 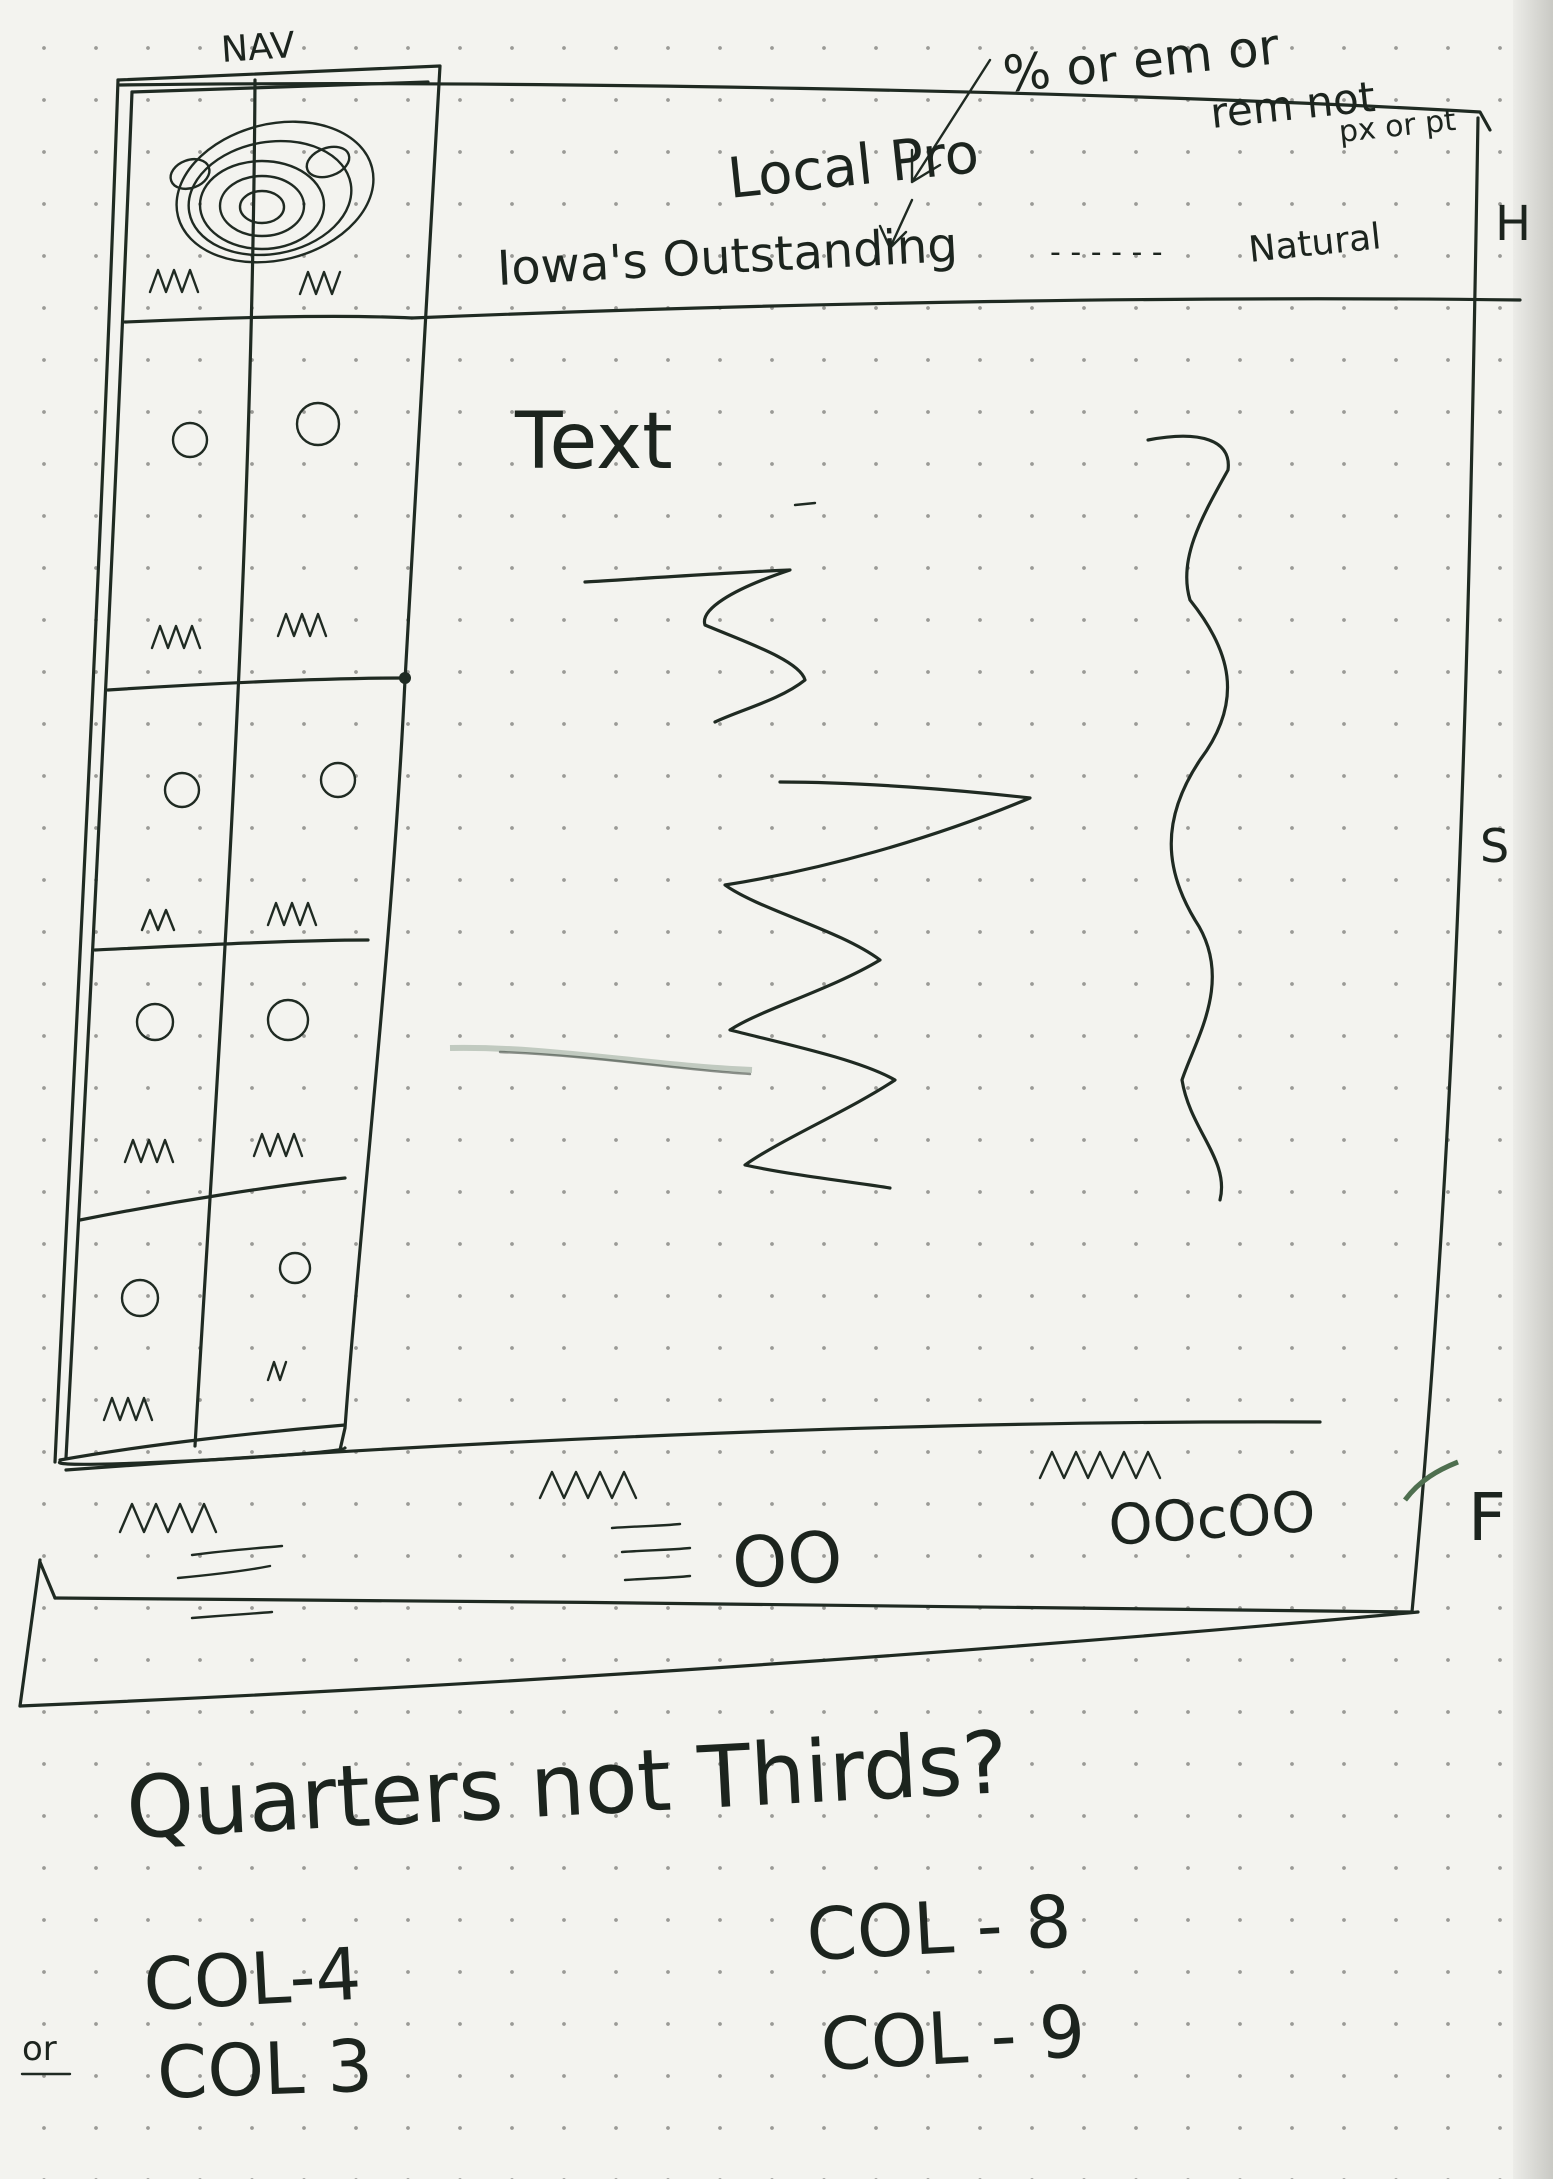 What do you see at coordinates (1431, 1480) in the screenshot?
I see `green-smudge` at bounding box center [1431, 1480].